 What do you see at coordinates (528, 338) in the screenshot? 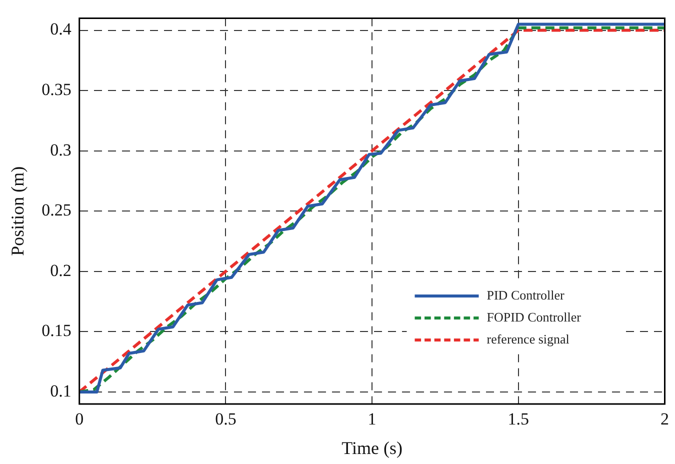
I see `legend-label: reference signal` at bounding box center [528, 338].